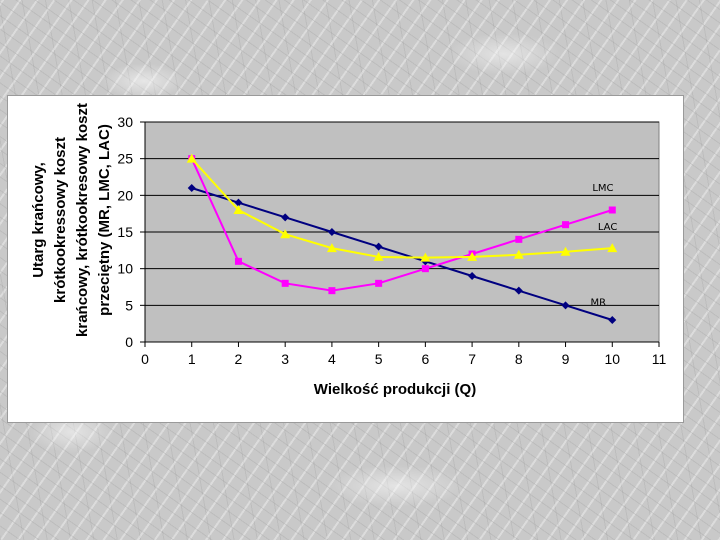  Describe the element at coordinates (659, 359) in the screenshot. I see `x-tick-label: 11` at that location.